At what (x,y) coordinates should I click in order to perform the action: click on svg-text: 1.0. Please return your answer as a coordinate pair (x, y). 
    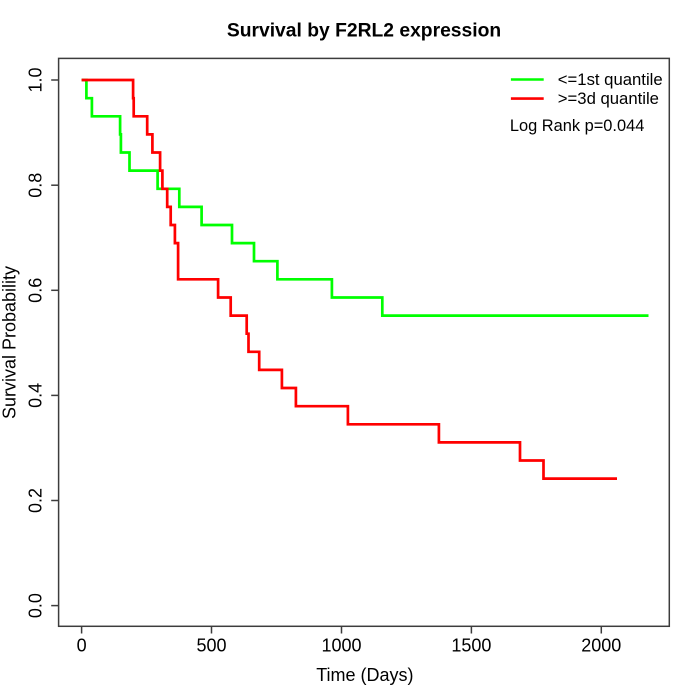
    Looking at the image, I should click on (36, 79).